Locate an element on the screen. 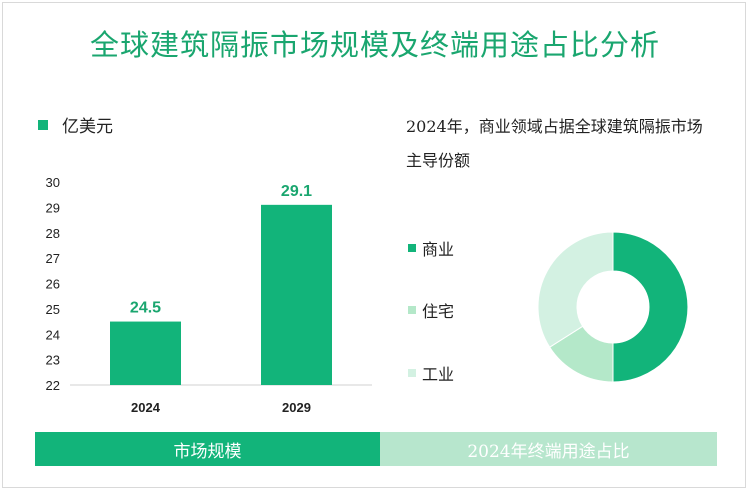 The image size is (750, 492). y-tick-label: 30 is located at coordinates (53, 182).